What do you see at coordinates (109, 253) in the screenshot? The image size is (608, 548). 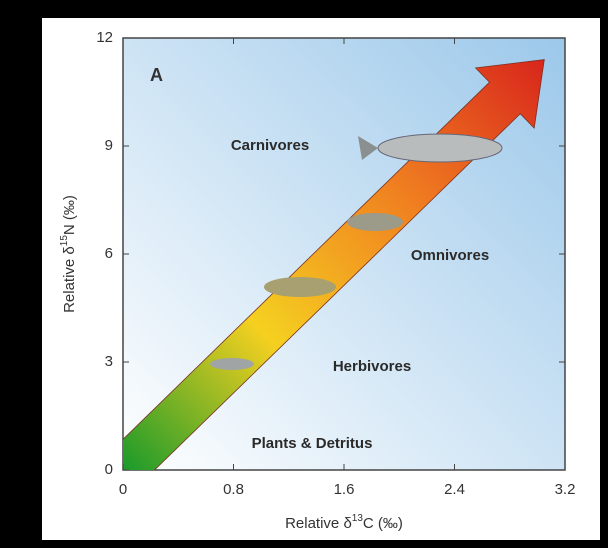 I see `y-tick-label: 6` at bounding box center [109, 253].